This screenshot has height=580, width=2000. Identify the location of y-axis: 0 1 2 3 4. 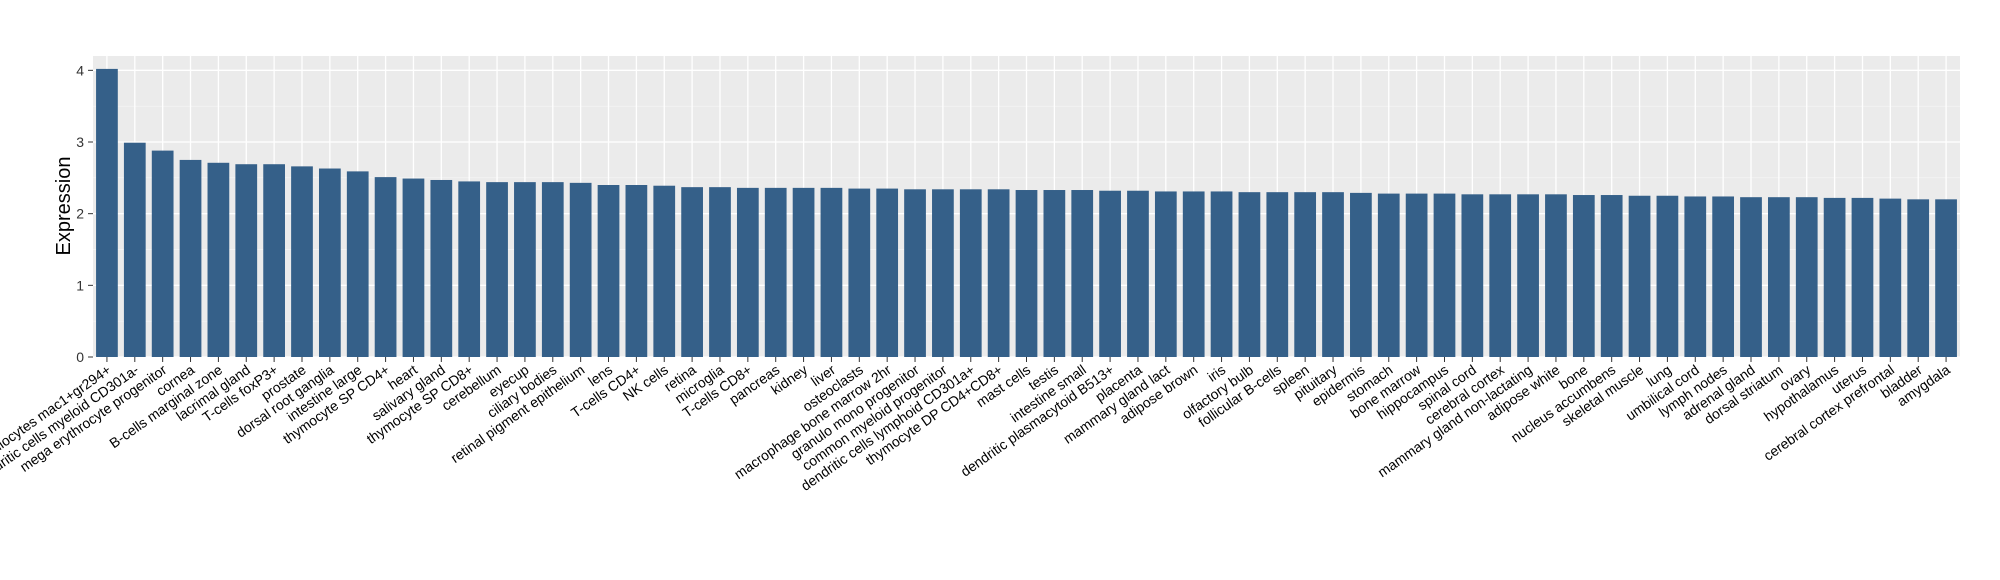
(84, 213).